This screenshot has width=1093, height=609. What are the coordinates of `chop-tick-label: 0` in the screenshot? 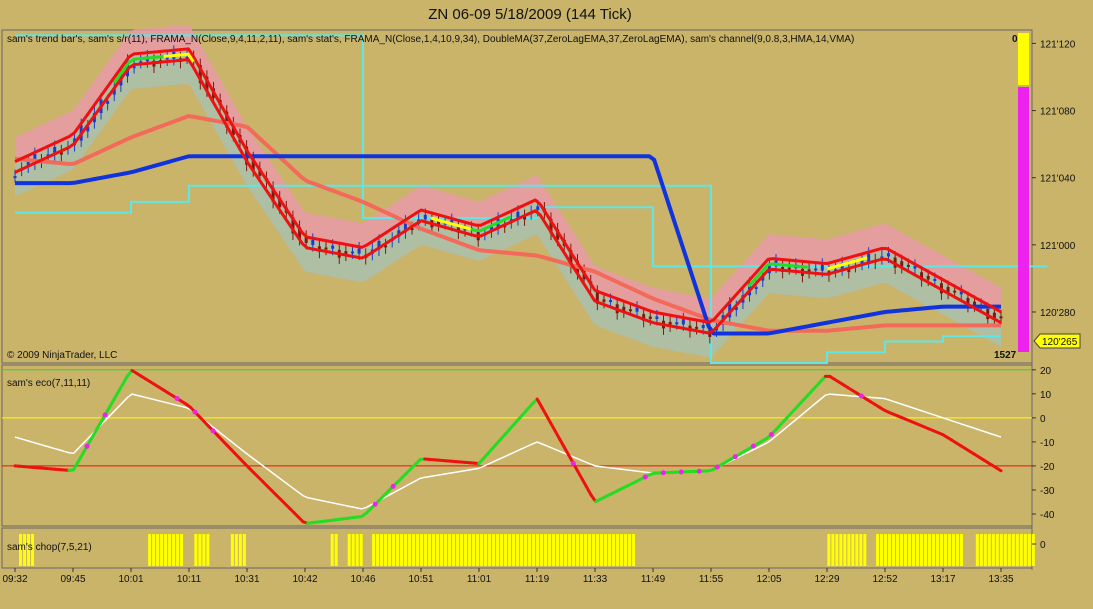 It's located at (1043, 545).